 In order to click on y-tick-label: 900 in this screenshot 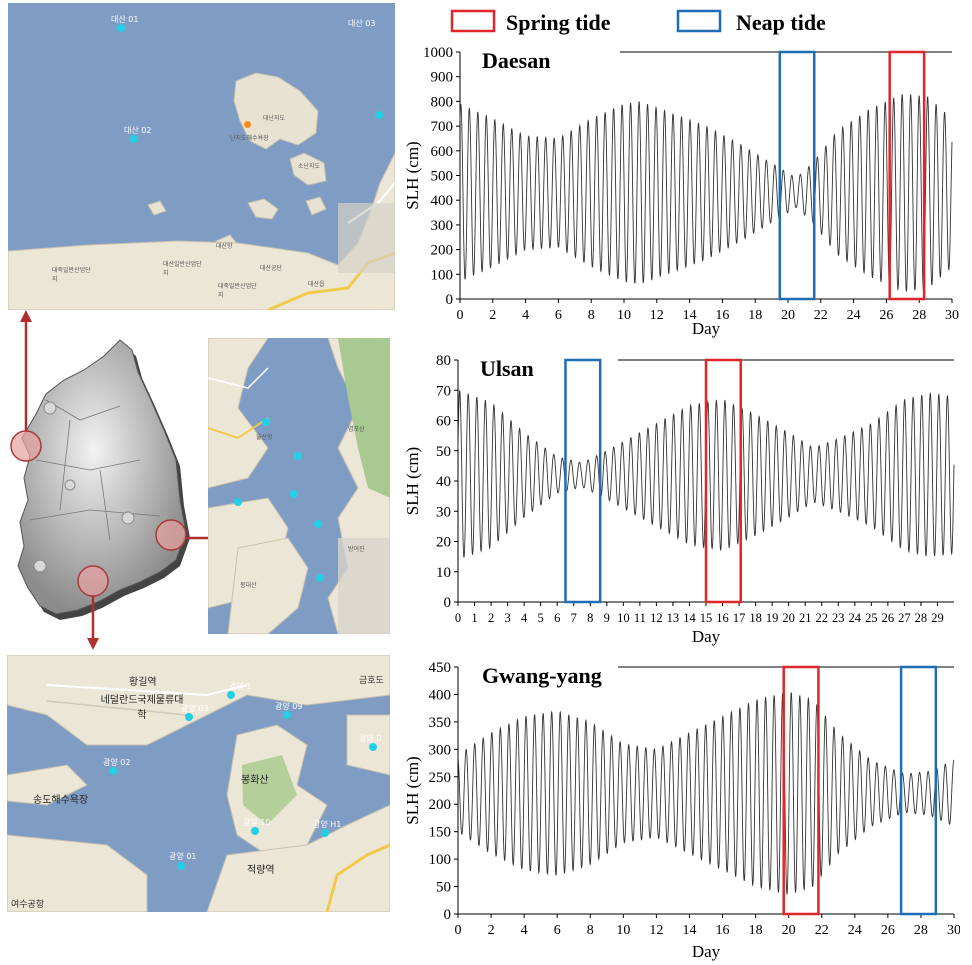, I will do `click(442, 78)`.